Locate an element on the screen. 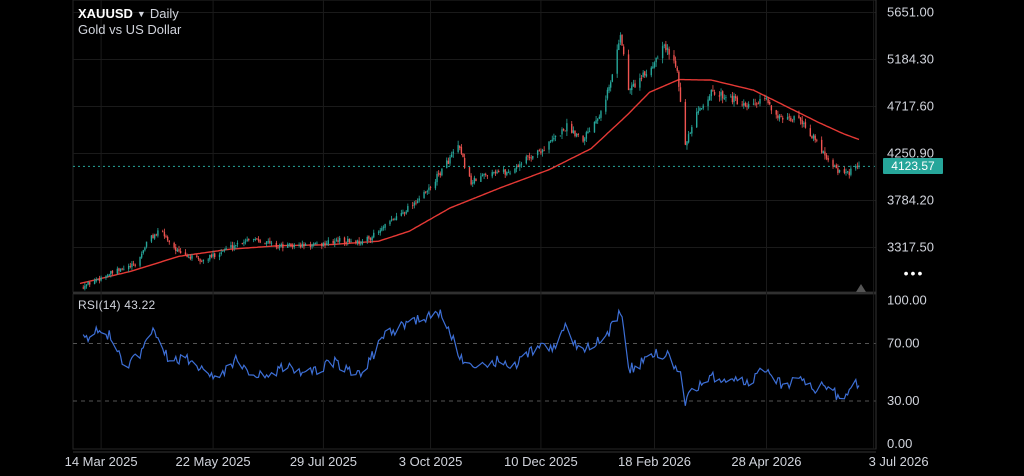 This screenshot has width=1024, height=476. time-axis-label: 22 May 2025 is located at coordinates (212, 461).